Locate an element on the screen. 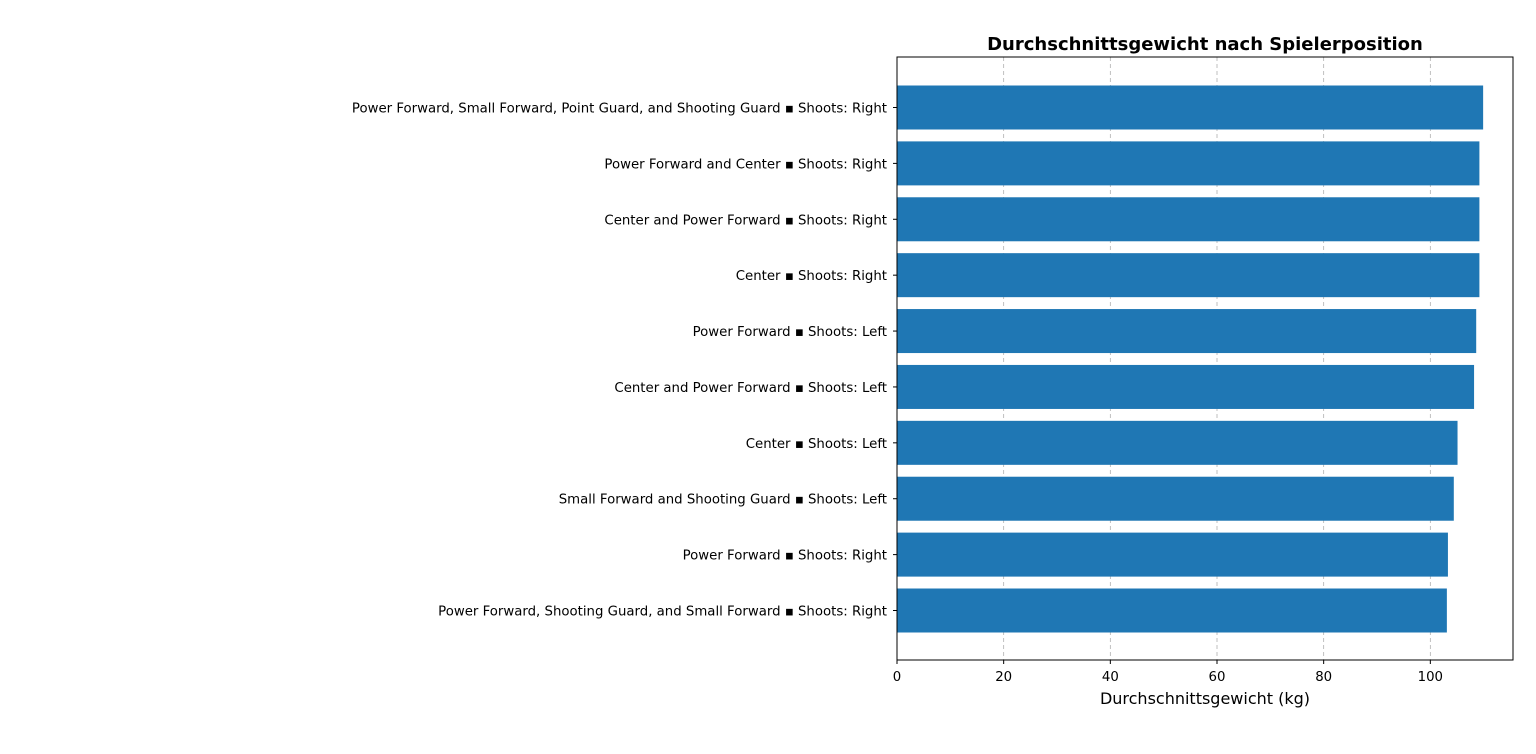 The height and width of the screenshot is (754, 1536). x-tick-label: 100 is located at coordinates (1430, 677).